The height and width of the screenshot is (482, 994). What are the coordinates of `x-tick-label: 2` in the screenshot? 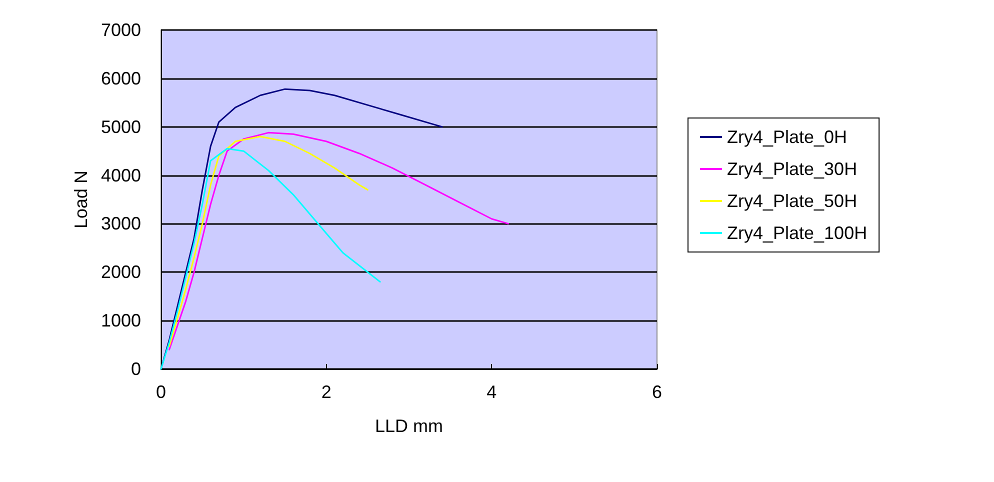 It's located at (326, 392).